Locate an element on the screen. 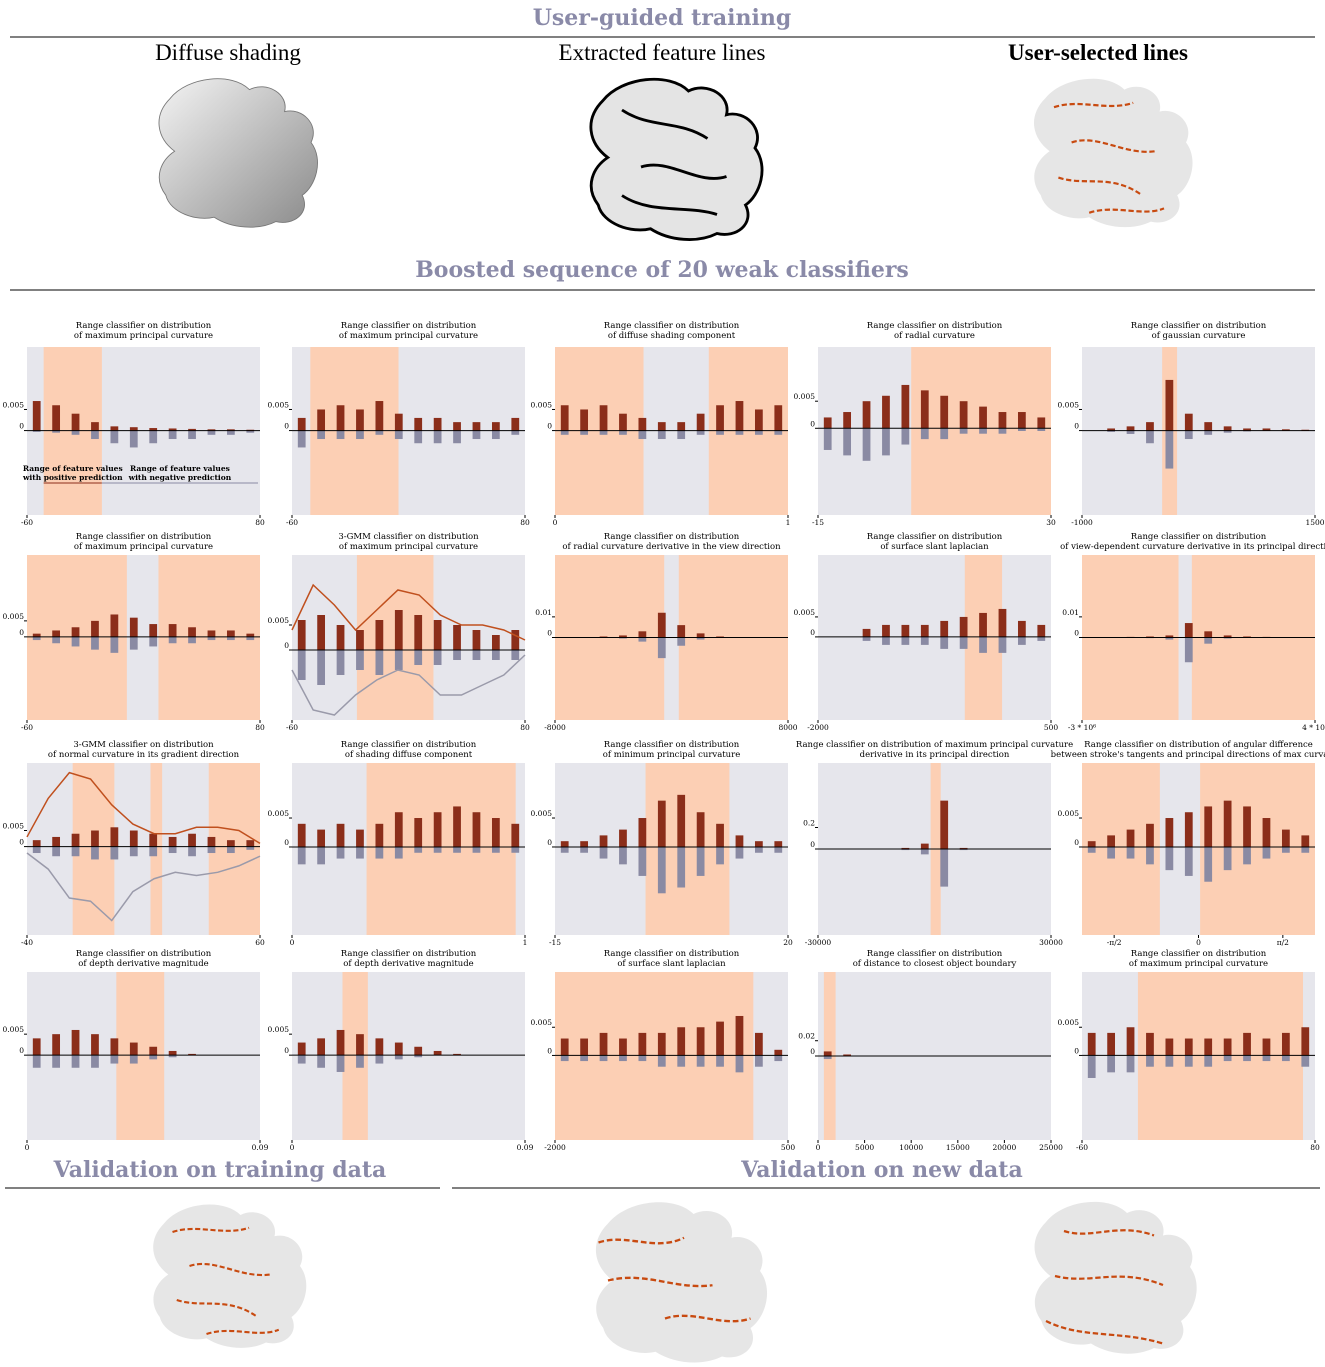  y-tick-label: 0.02 is located at coordinates (806, 1036).